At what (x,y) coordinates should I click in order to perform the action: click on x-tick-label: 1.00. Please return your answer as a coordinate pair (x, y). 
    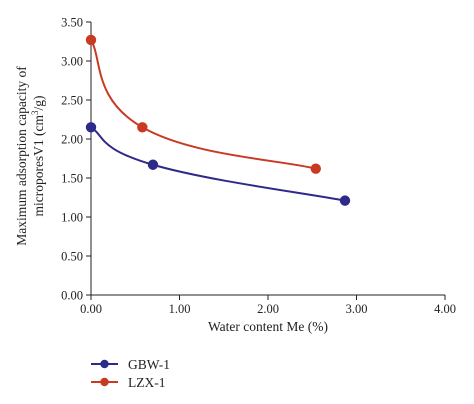
    Looking at the image, I should click on (180, 309).